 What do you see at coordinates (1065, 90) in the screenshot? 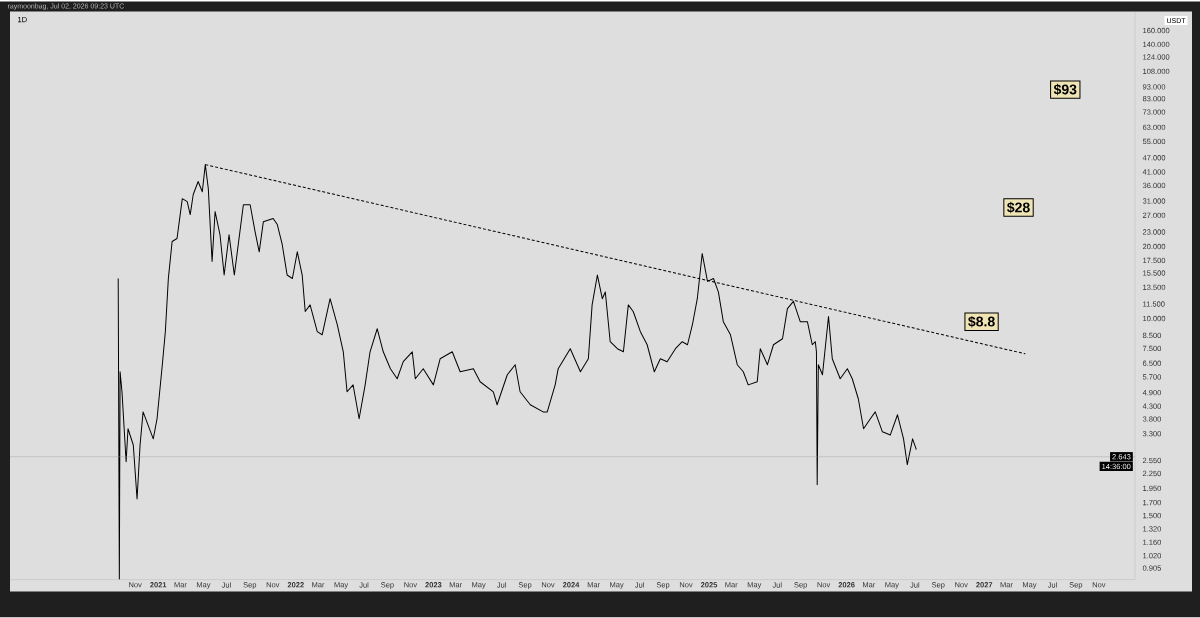
I see `annotation: $93` at bounding box center [1065, 90].